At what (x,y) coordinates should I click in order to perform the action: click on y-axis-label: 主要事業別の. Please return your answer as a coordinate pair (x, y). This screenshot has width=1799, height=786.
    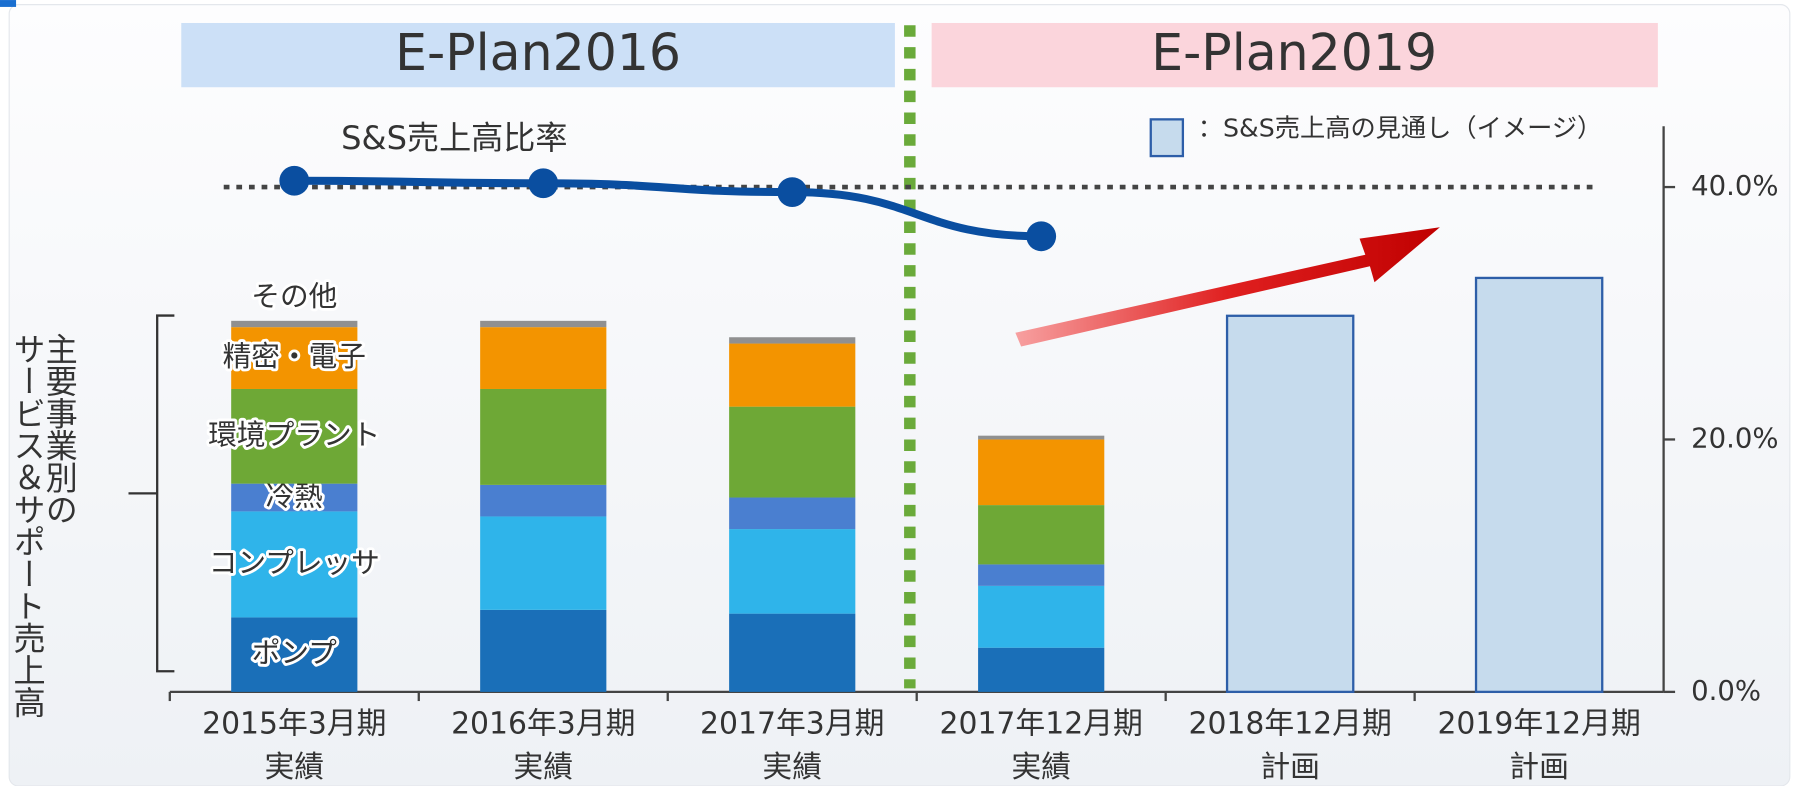
    Looking at the image, I should click on (60, 429).